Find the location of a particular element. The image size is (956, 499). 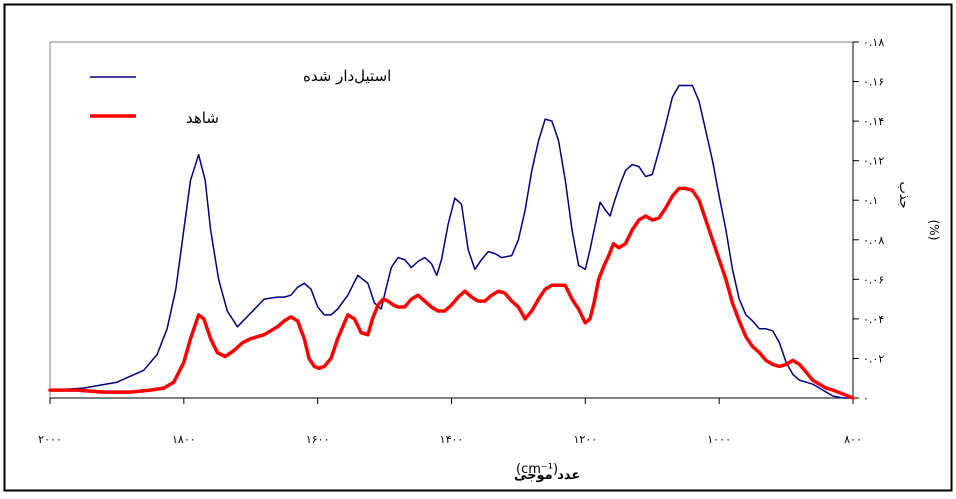

y-axis-unit-group: (%) is located at coordinates (934, 230).